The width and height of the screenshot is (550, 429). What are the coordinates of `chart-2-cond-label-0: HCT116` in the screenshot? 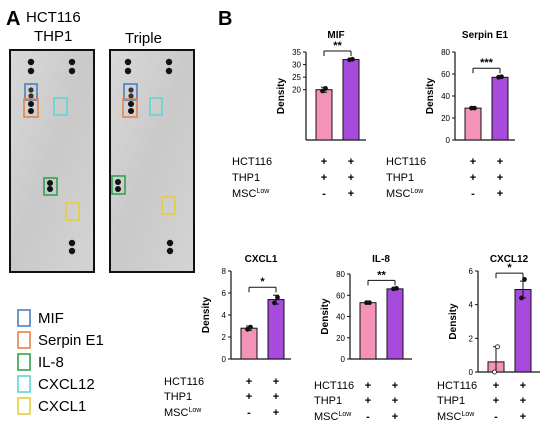 It's located at (184, 382).